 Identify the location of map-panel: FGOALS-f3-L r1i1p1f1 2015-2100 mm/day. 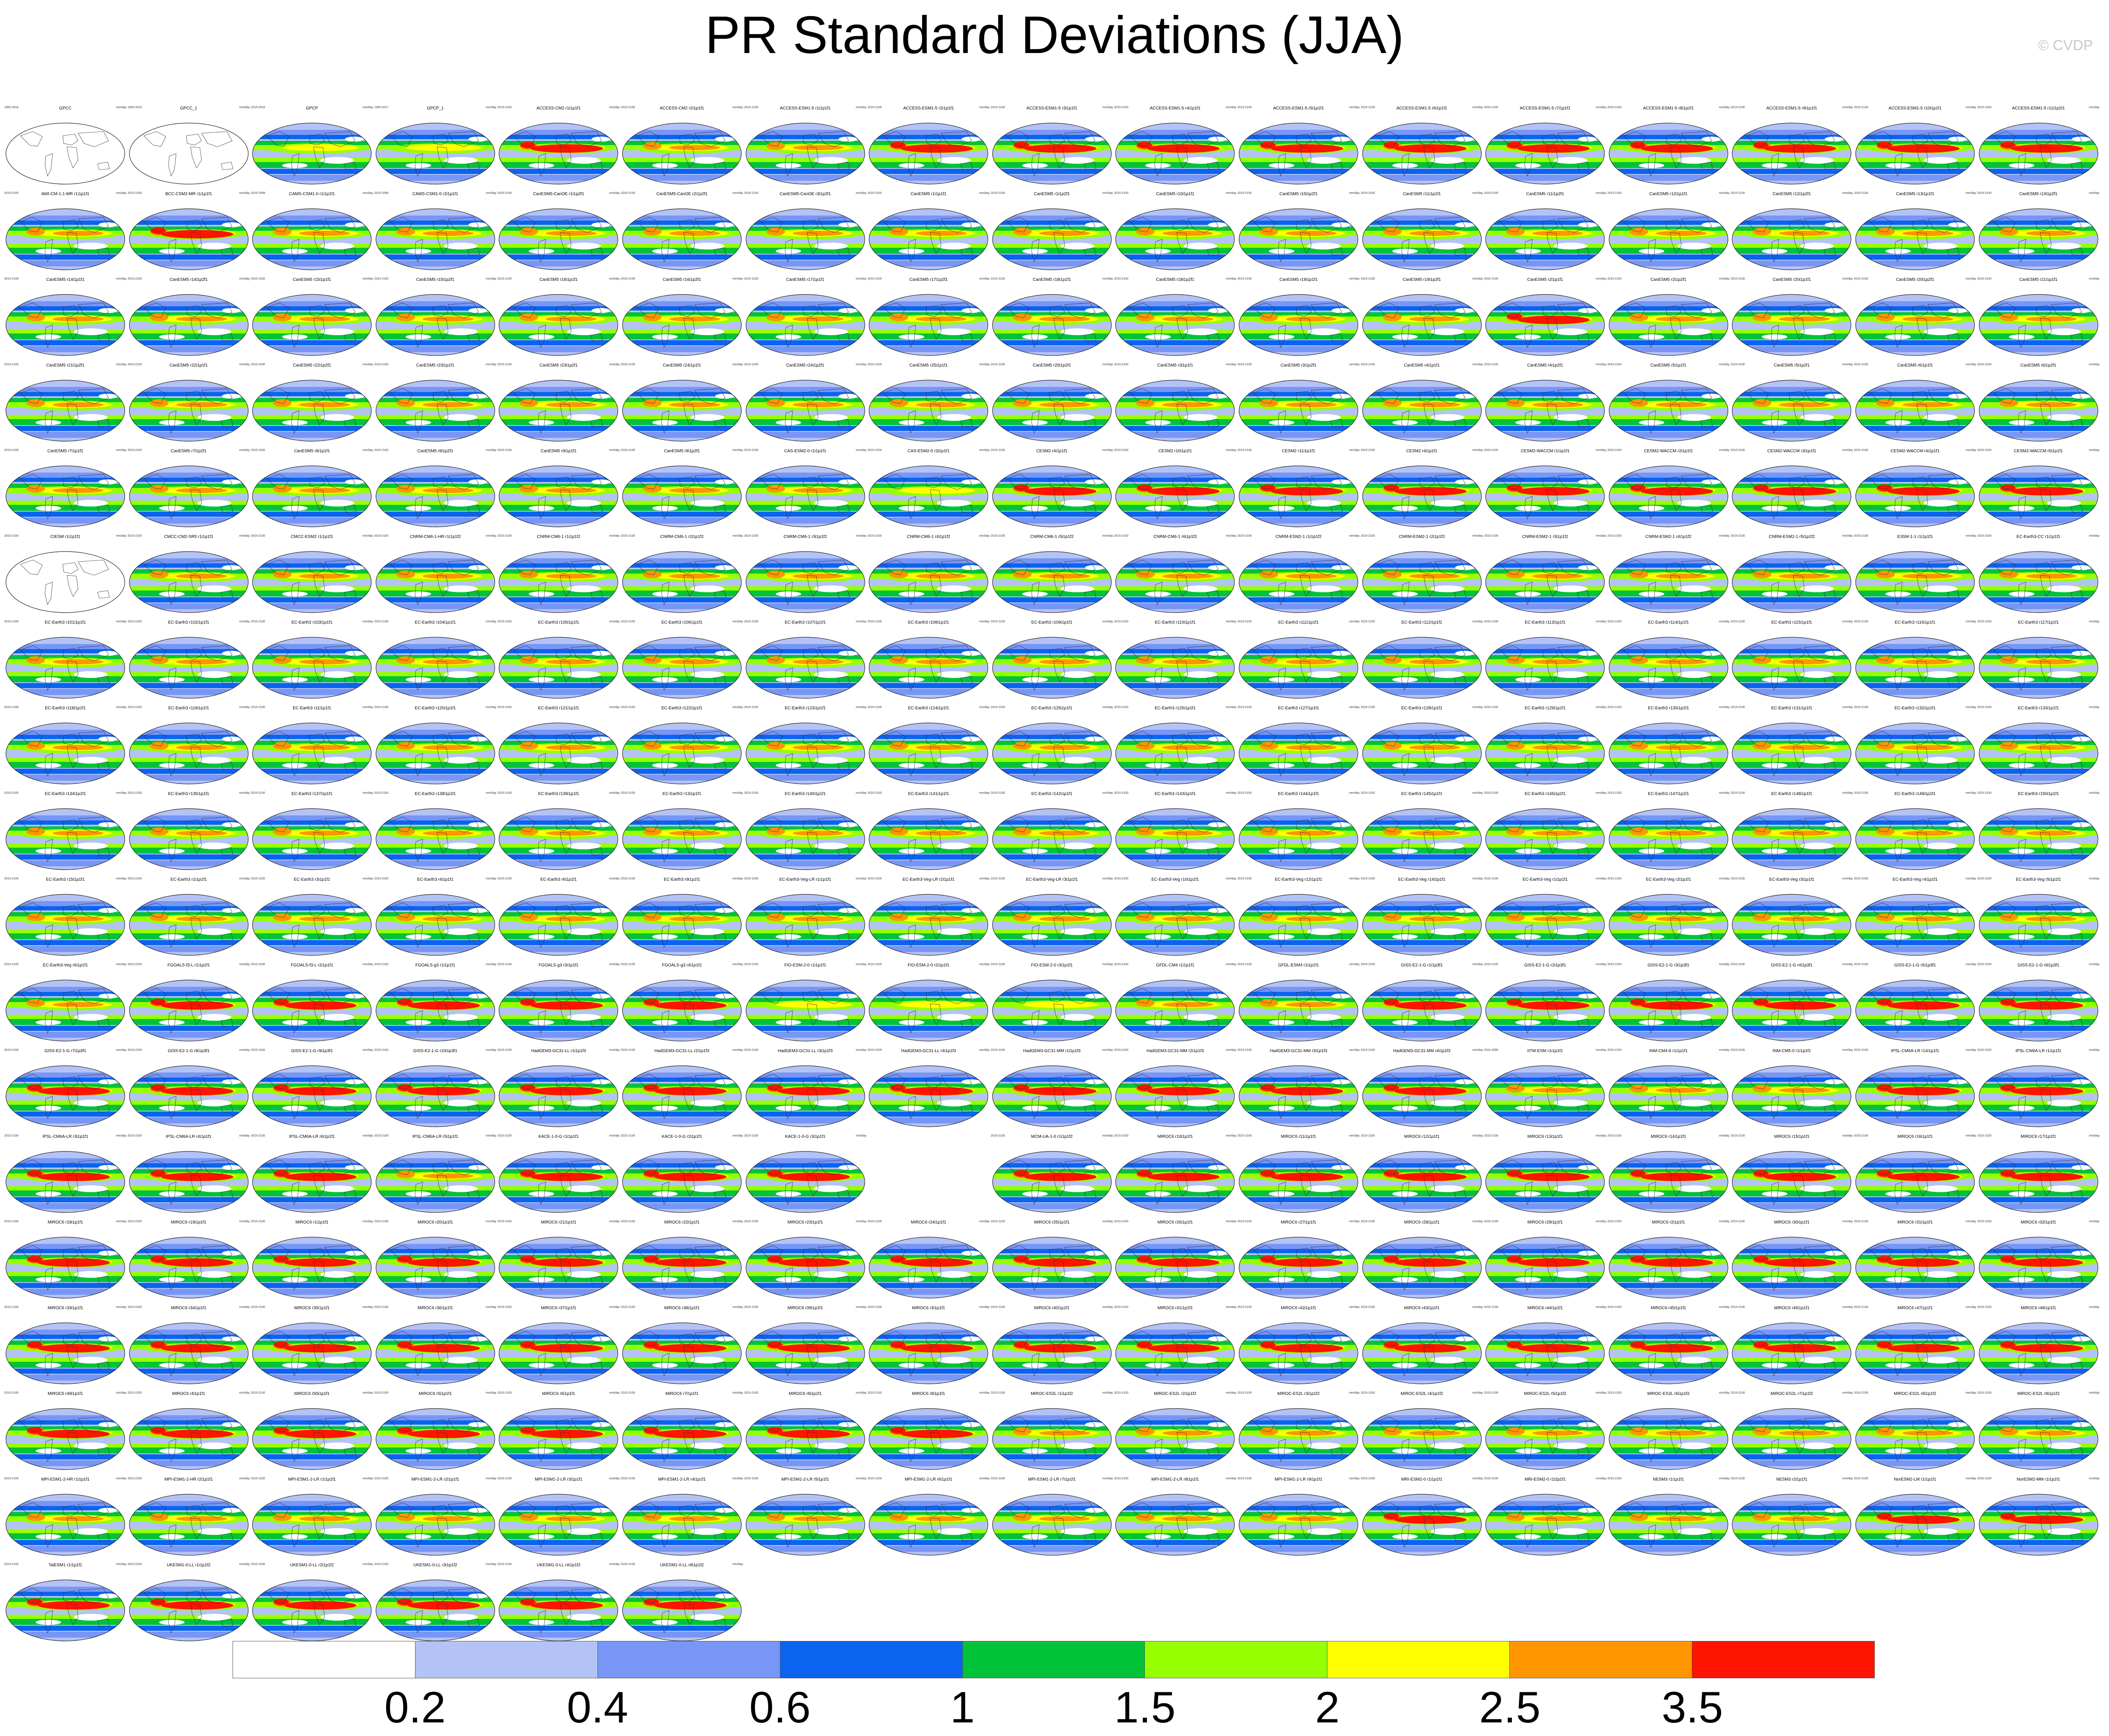
(189, 1006).